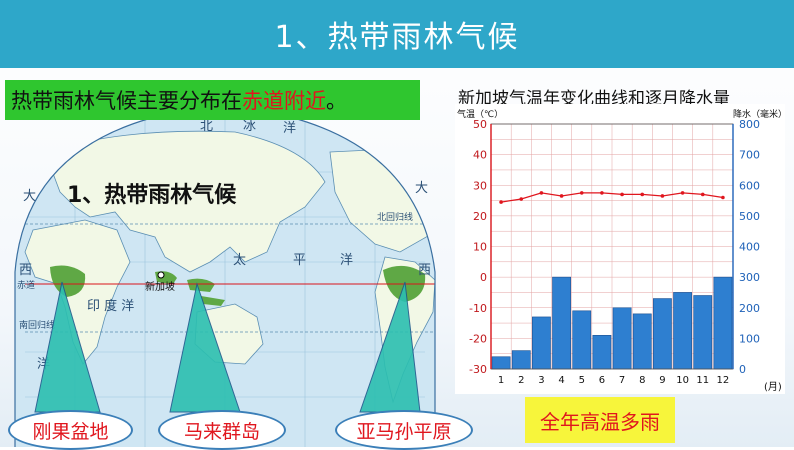 The image size is (794, 450). I want to click on banner-text-1: 热带雨林气候主要分布在, so click(126, 101).